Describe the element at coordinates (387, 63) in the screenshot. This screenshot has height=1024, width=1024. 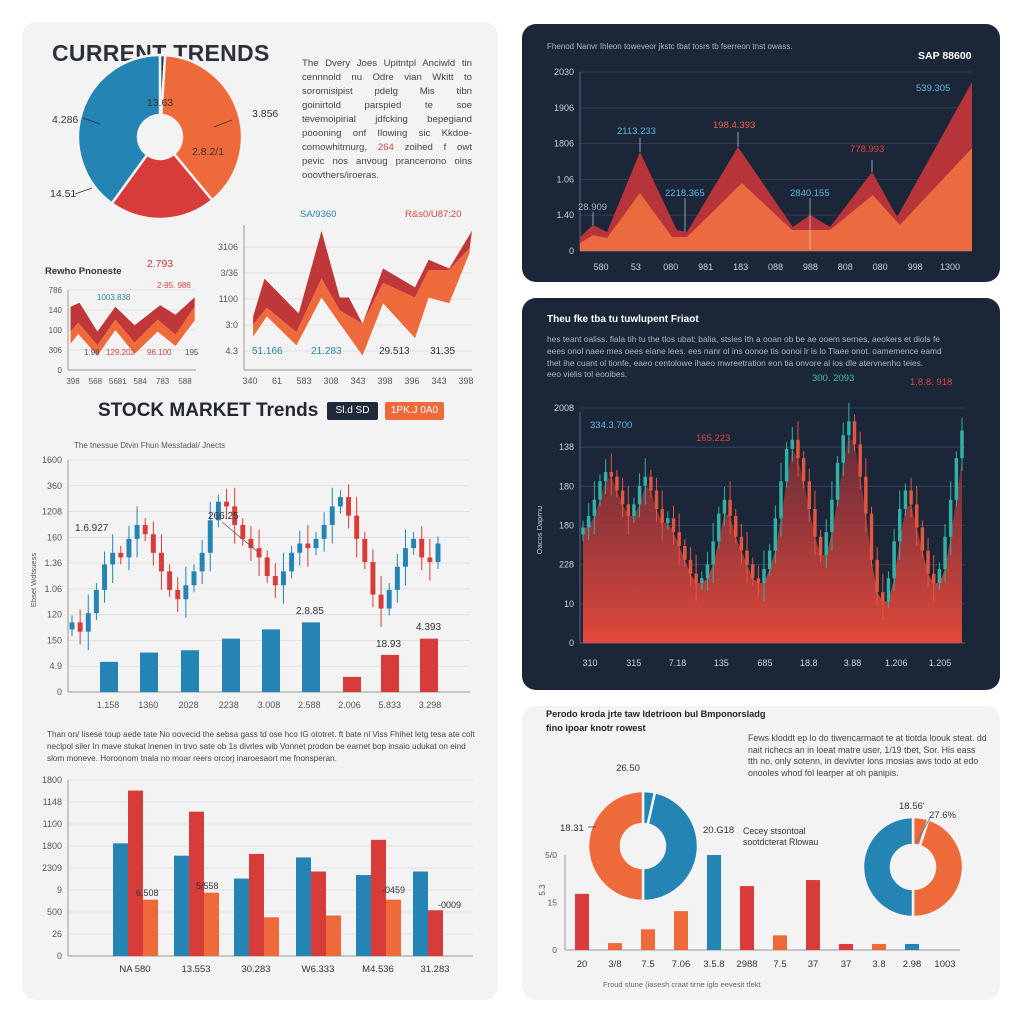
I see `paragraph-line: The Dvery Joes Upitntpl Anciwld tin` at that location.